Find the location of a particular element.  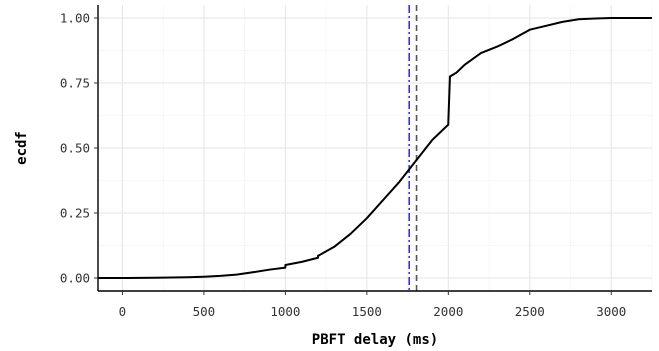

x-tick-label: 500 is located at coordinates (204, 311).